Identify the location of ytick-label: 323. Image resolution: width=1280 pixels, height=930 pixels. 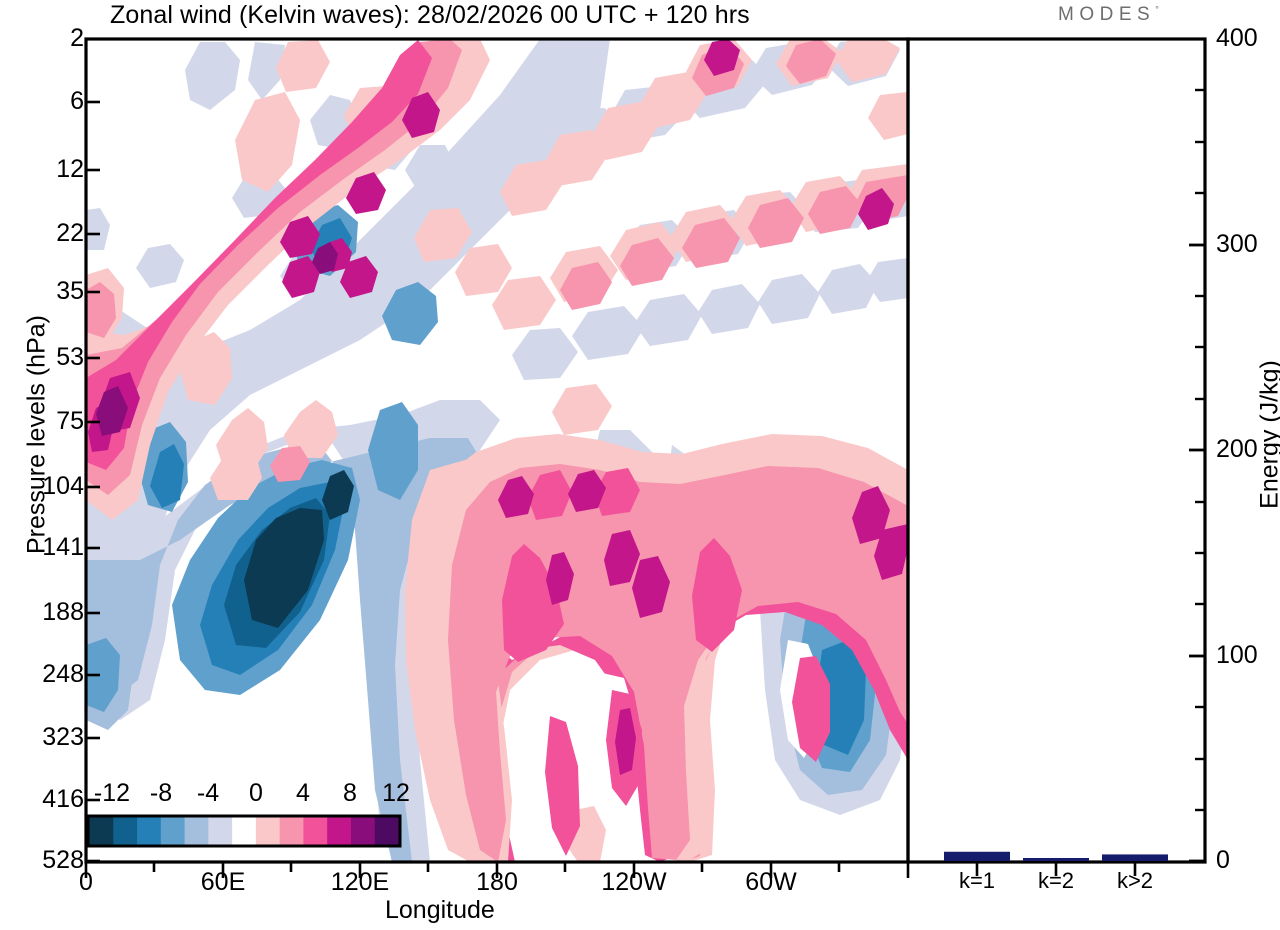
(63, 737).